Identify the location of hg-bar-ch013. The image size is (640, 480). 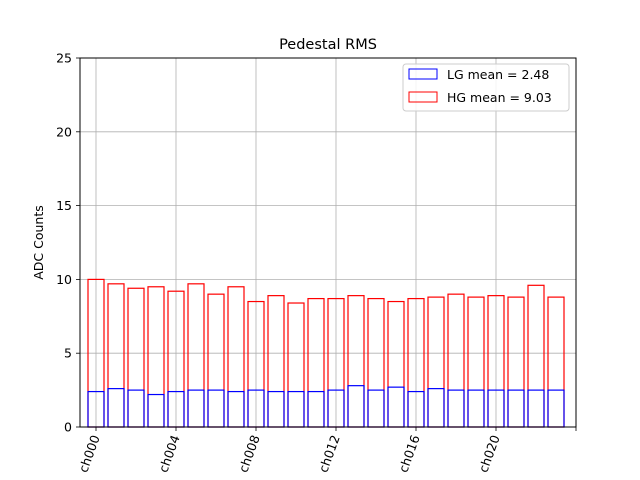
(356, 361).